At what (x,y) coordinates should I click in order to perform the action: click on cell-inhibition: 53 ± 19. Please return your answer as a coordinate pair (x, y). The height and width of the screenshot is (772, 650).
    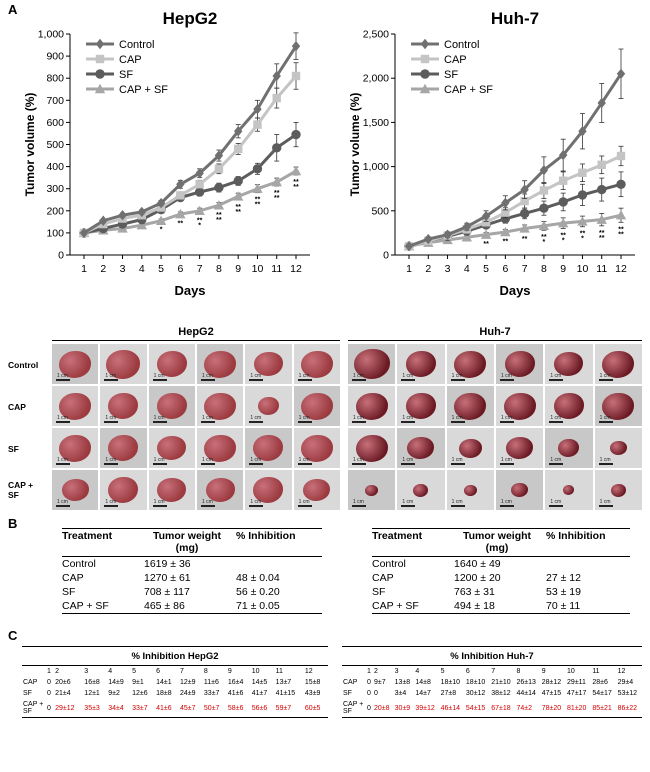
    Looking at the image, I should click on (563, 592).